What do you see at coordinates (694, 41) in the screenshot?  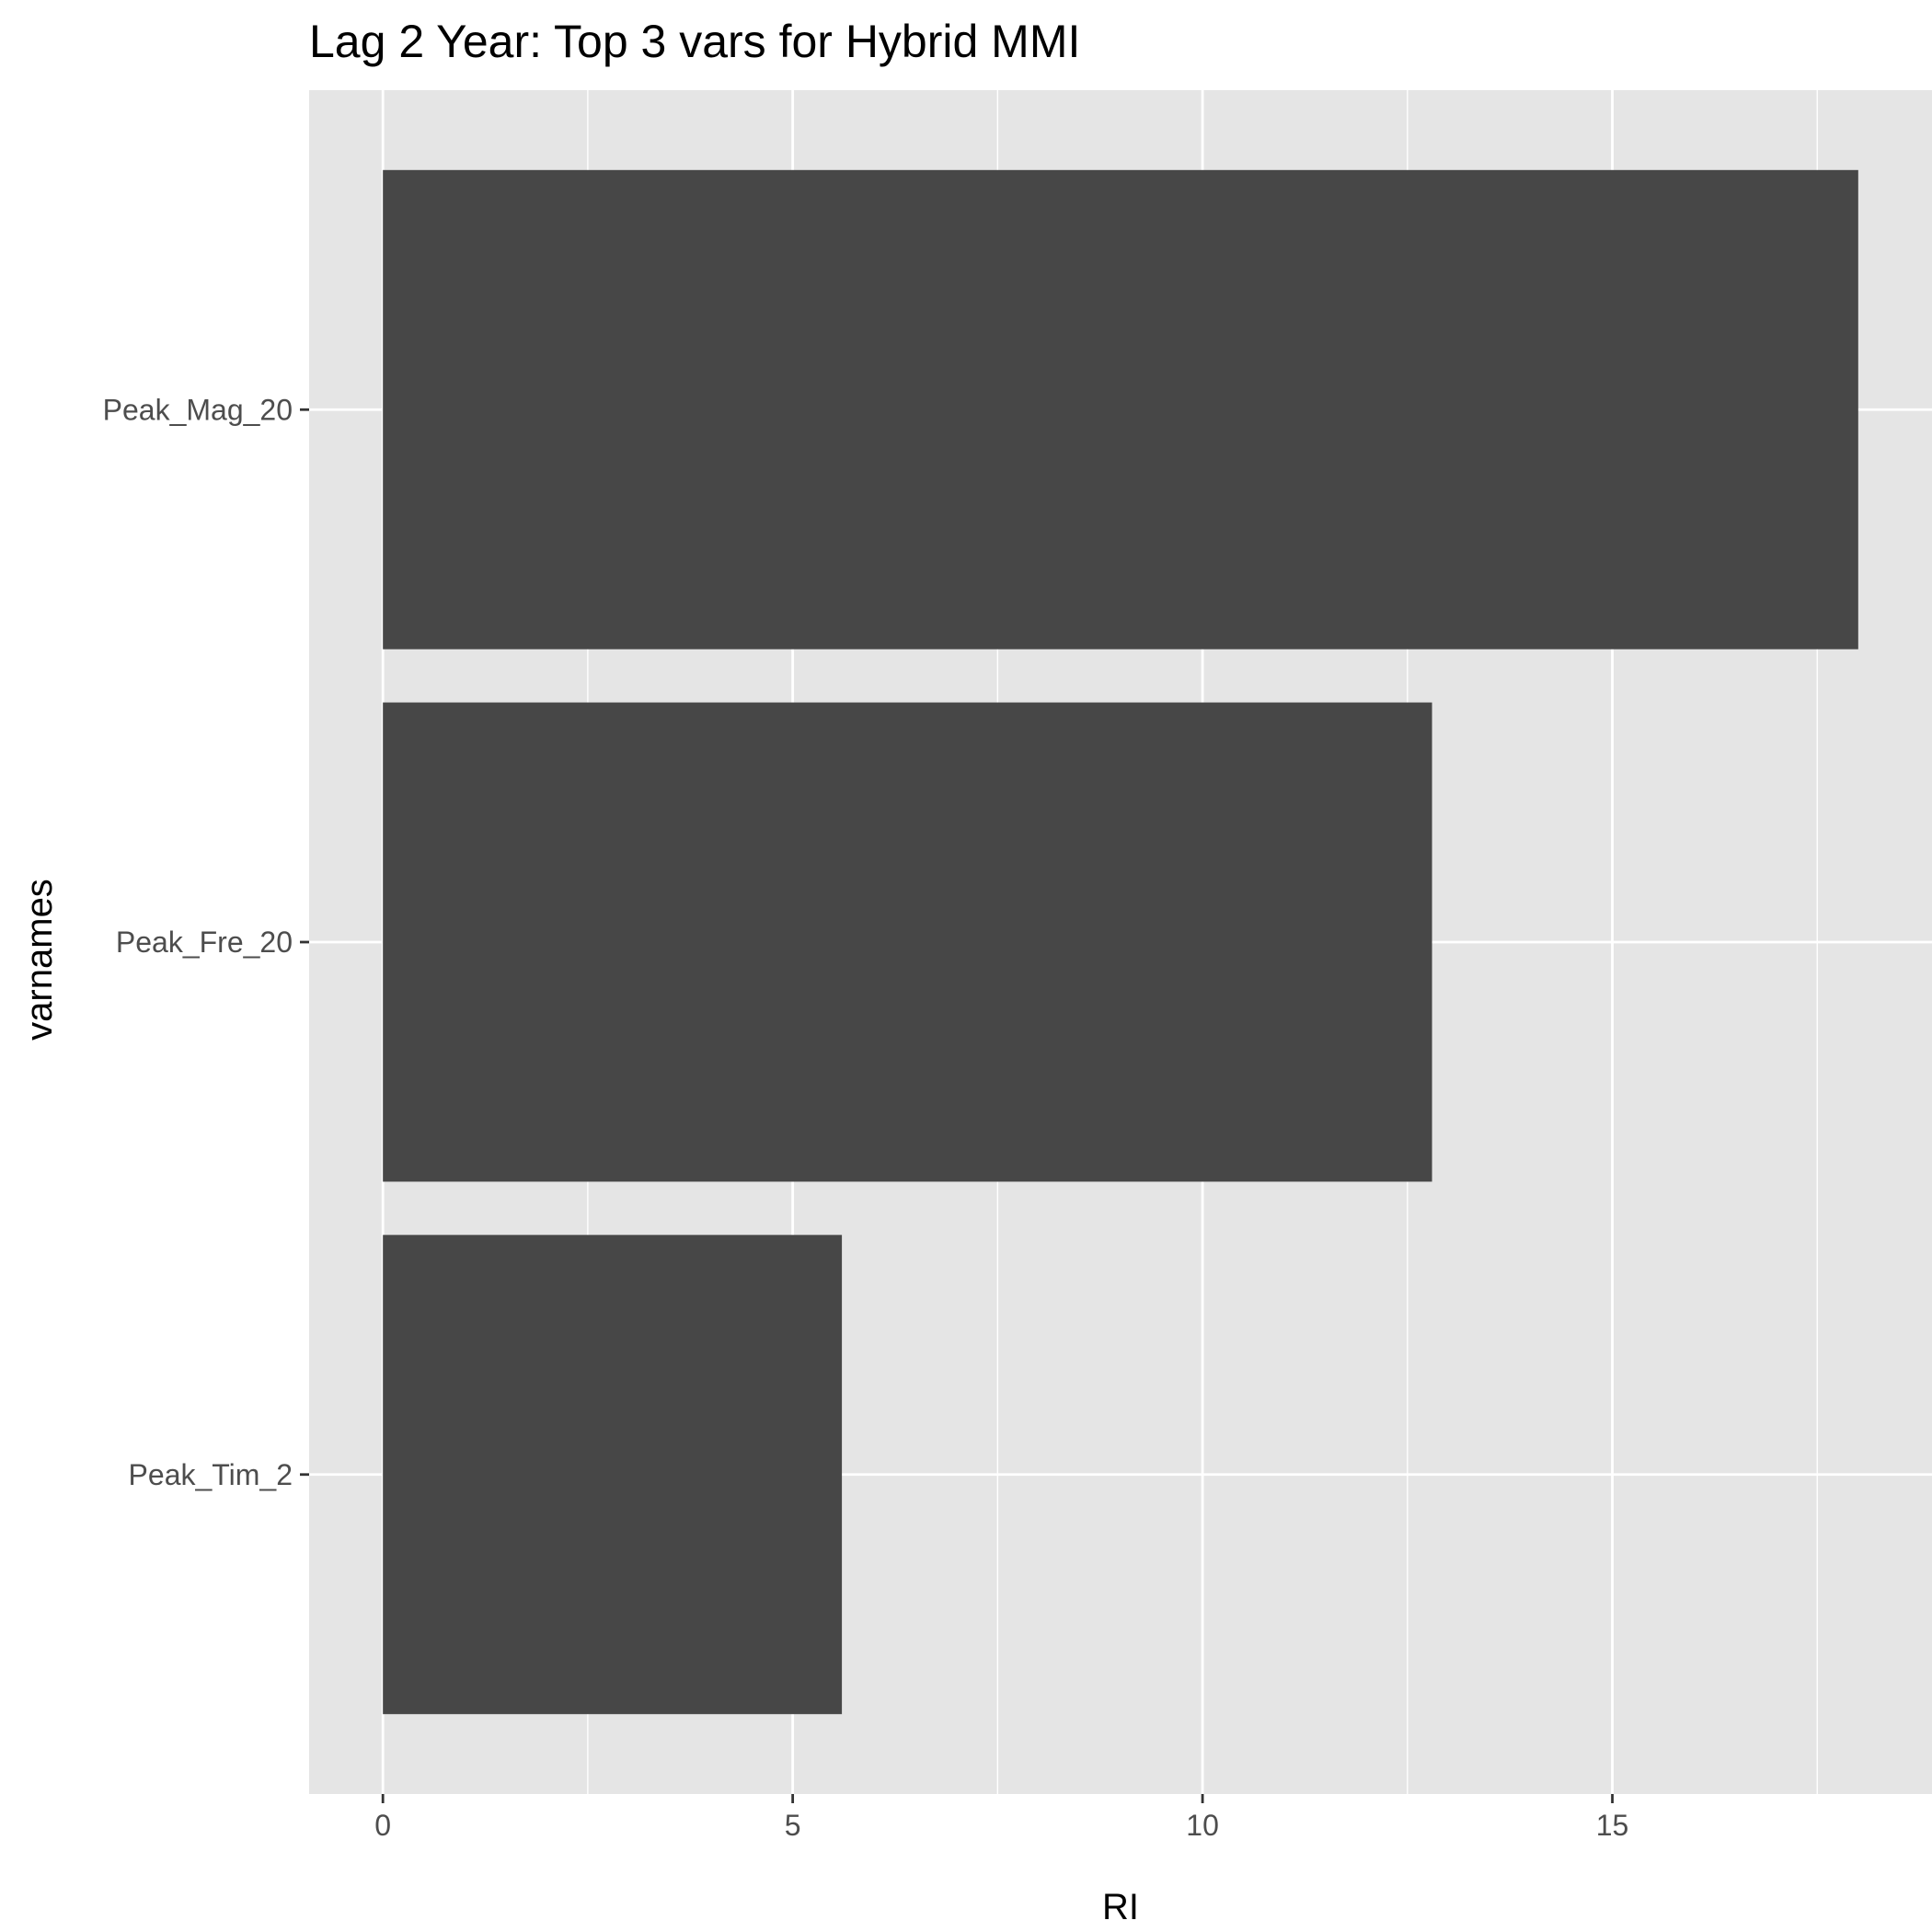 I see `chart-title: Lag 2 Year: Top 3 vars for Hybrid MMI` at bounding box center [694, 41].